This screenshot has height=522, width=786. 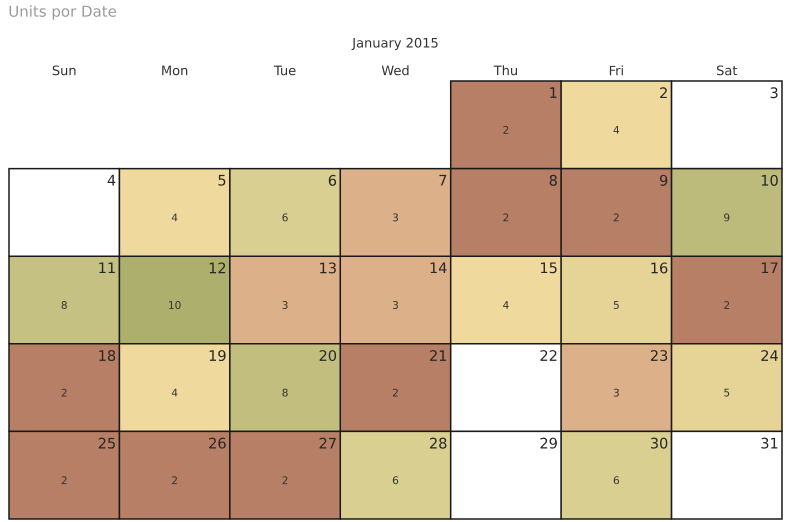 I want to click on annotation: 7, so click(x=442, y=180).